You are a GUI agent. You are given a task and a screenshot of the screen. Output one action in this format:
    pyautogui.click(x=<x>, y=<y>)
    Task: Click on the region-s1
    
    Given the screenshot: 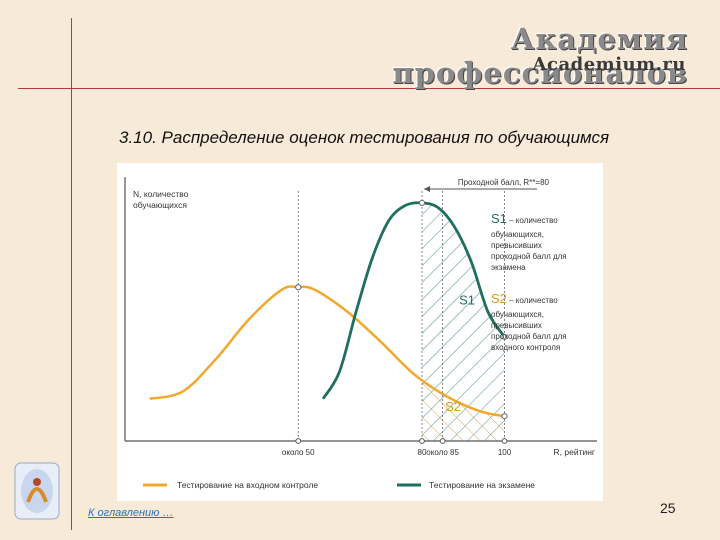 What is the action you would take?
    pyautogui.click(x=463, y=321)
    